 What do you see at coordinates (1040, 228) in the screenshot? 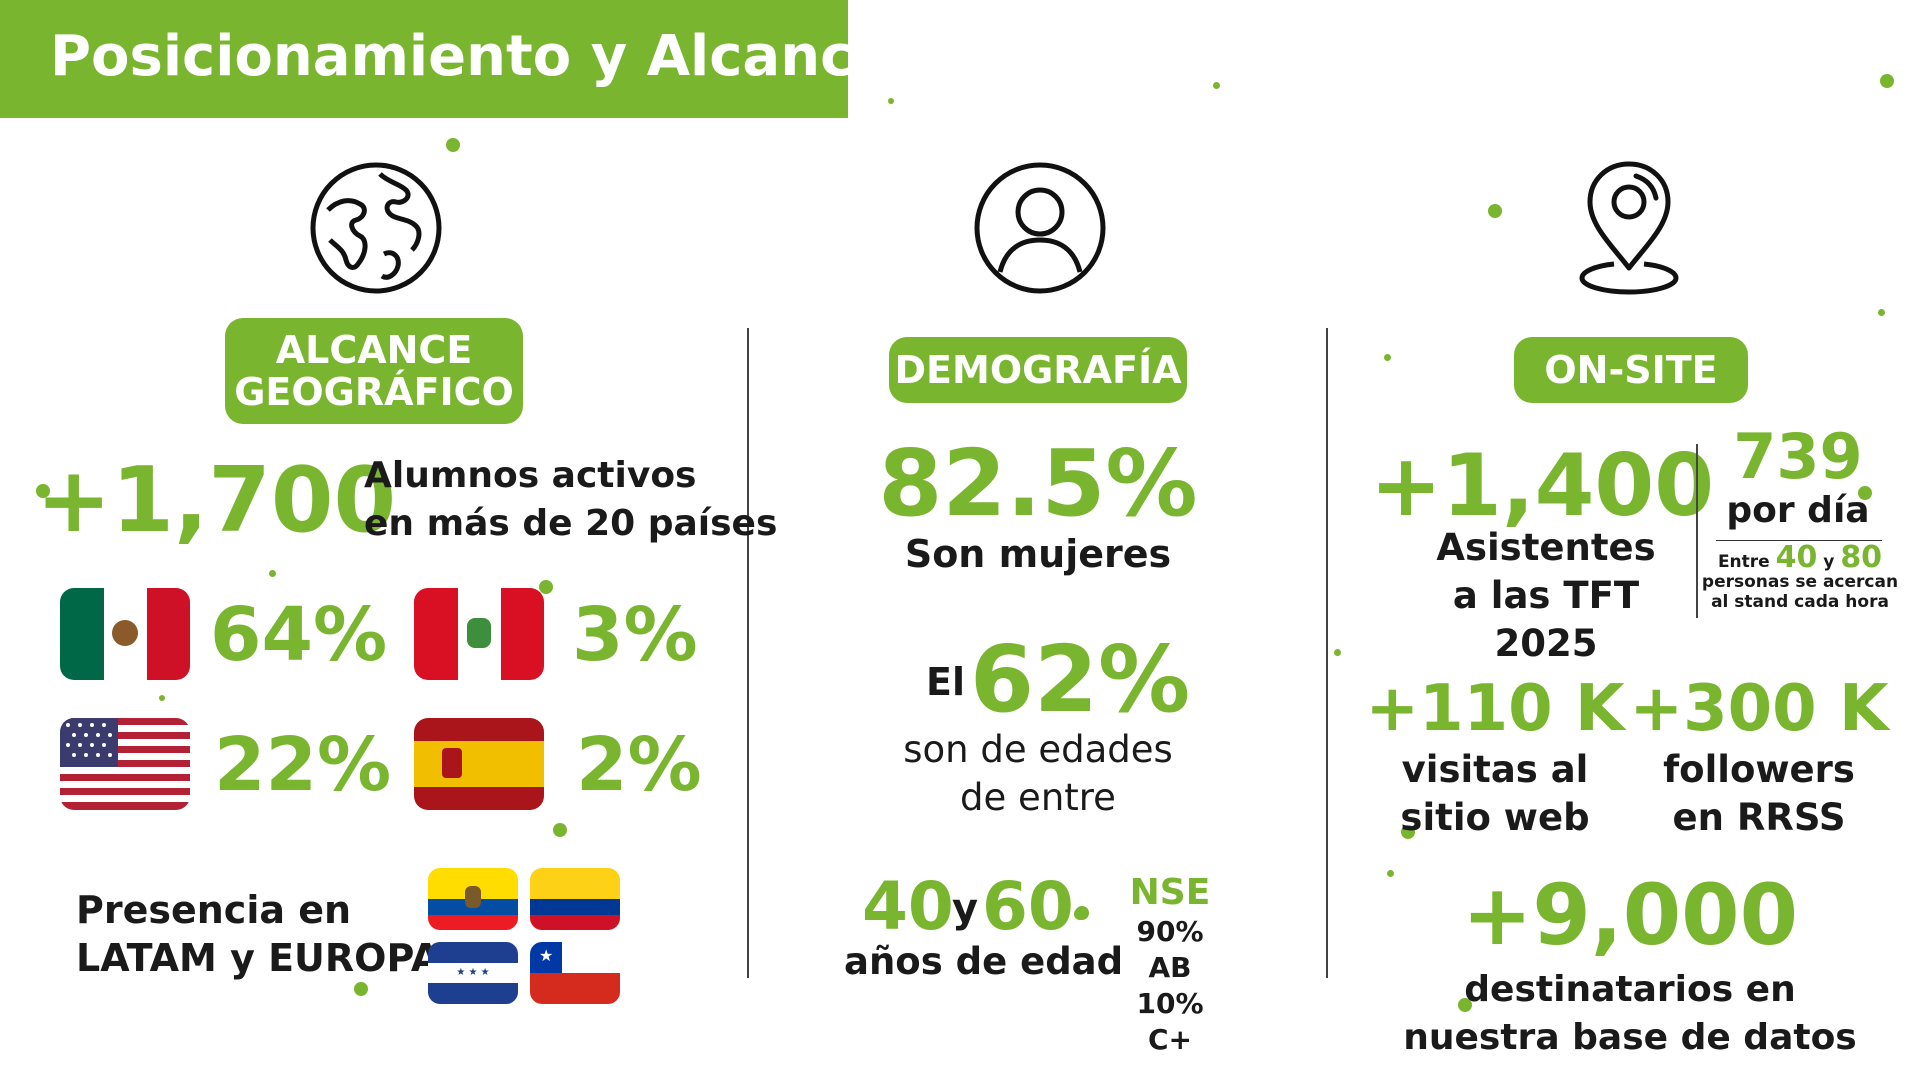
I see `user-icon` at bounding box center [1040, 228].